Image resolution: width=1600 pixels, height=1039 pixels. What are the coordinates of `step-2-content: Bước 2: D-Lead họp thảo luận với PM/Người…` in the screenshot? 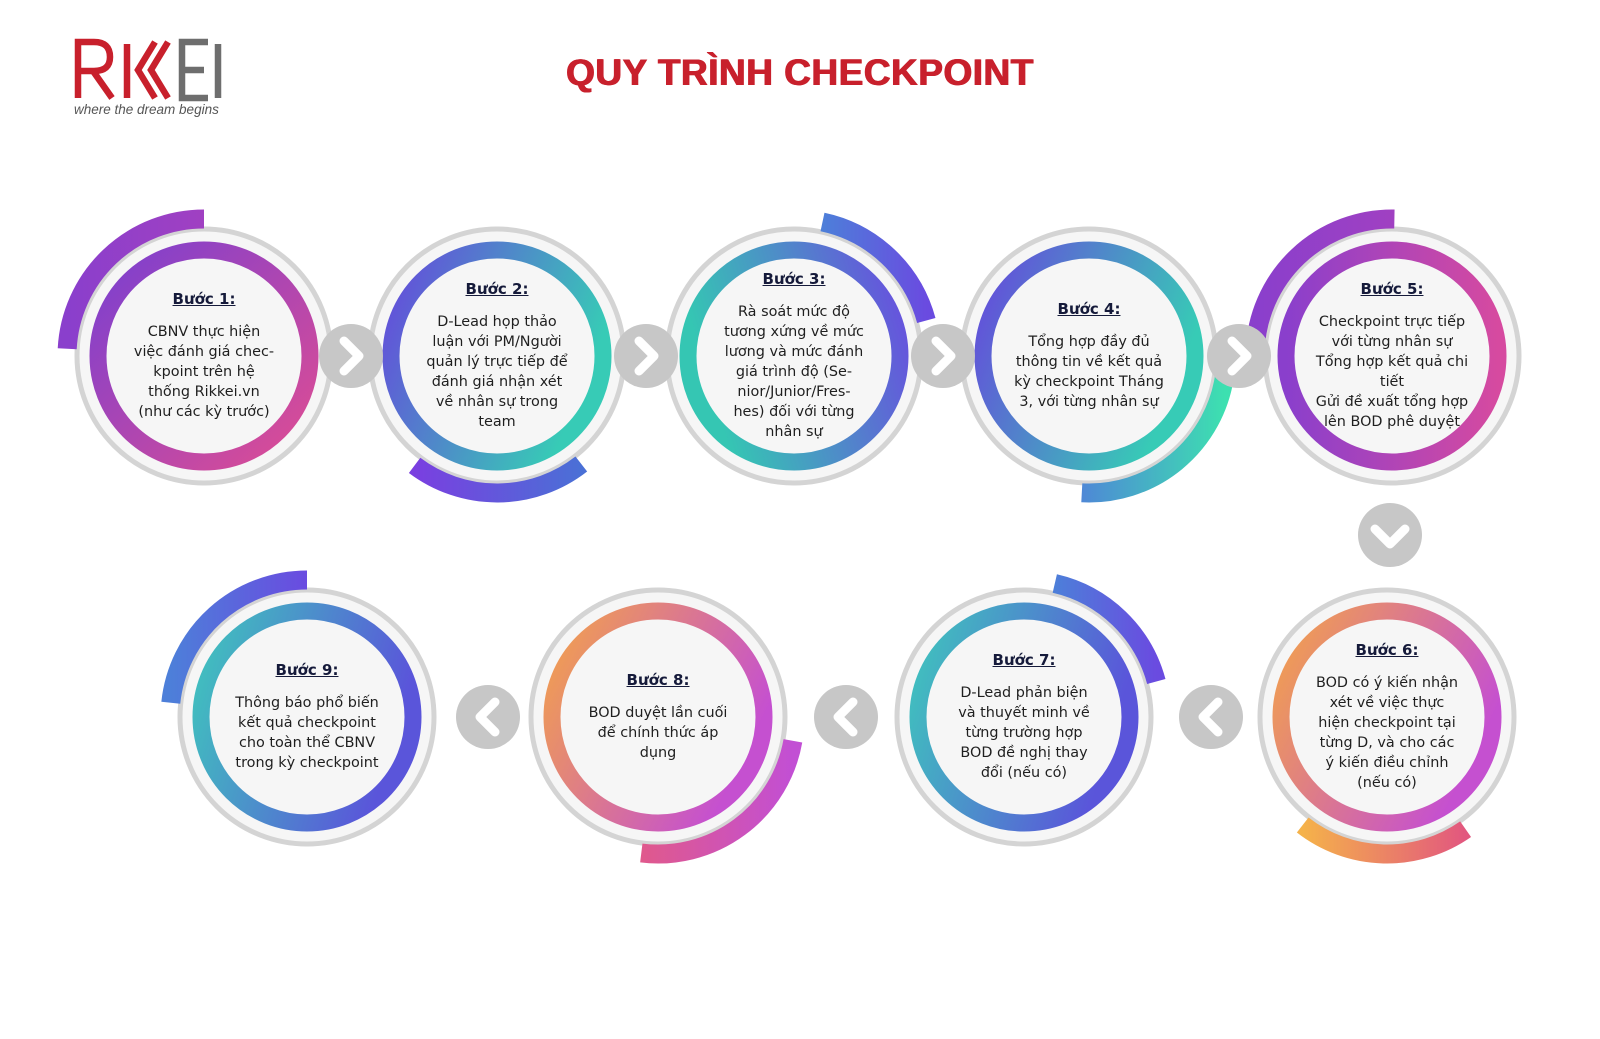 It's located at (497, 356).